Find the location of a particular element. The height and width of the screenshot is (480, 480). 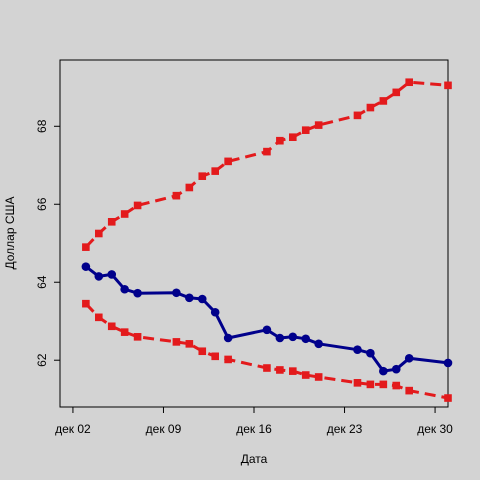

y-axis-label: Доллар США is located at coordinates (10, 232).